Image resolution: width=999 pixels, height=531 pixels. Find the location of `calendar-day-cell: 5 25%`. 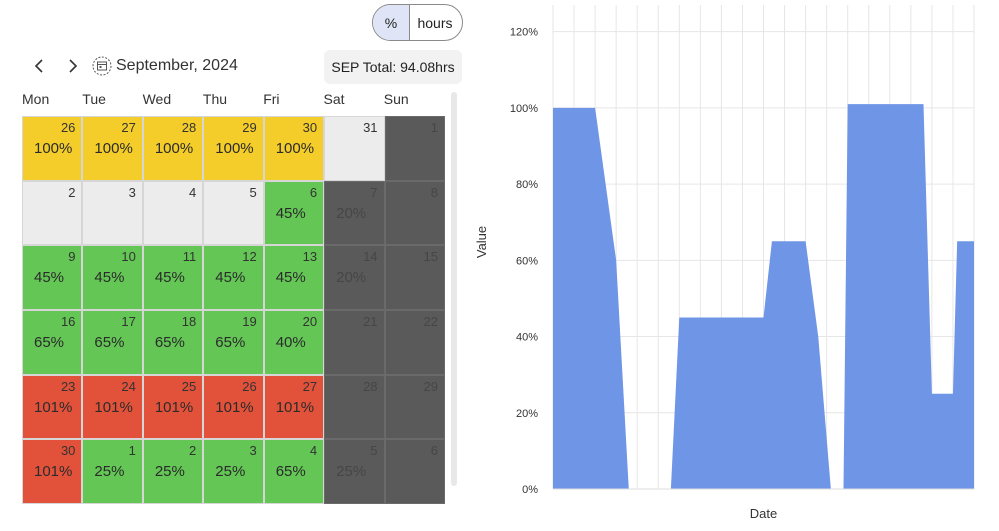

calendar-day-cell: 5 25% is located at coordinates (354, 471).